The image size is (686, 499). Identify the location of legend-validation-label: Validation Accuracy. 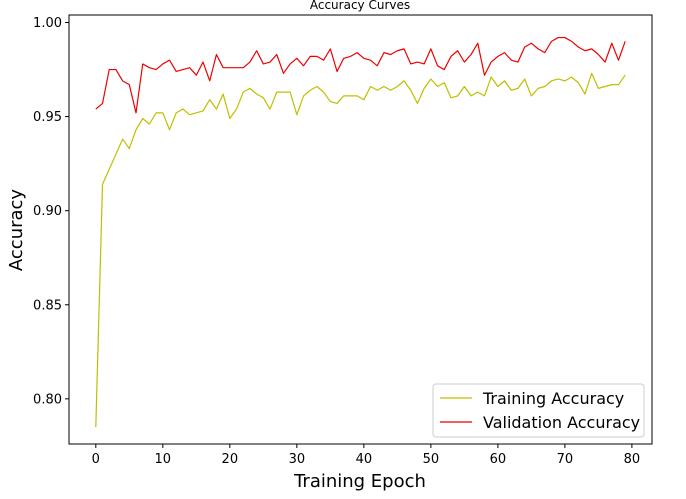
(561, 422).